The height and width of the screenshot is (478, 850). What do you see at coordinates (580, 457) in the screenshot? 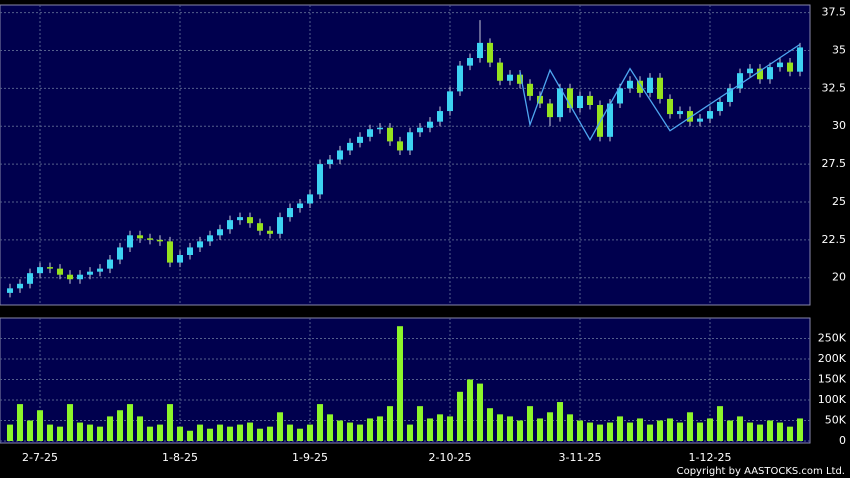
I see `x-tick-label: 3-11-25` at bounding box center [580, 457].